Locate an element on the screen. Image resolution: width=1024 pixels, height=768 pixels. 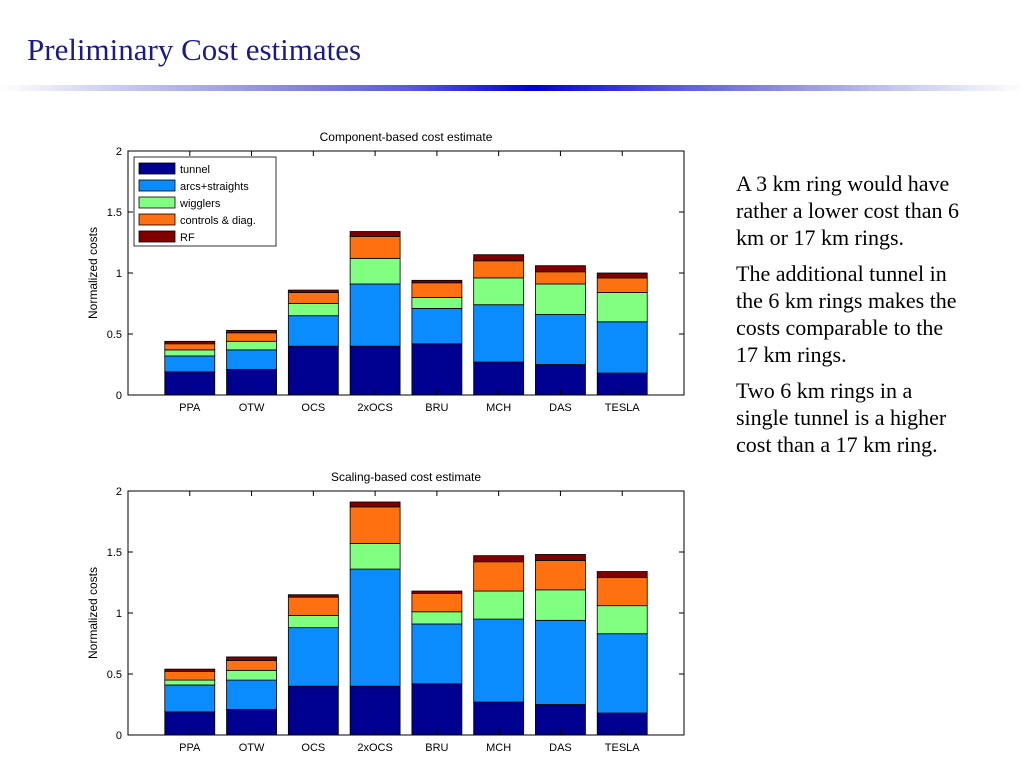
x-tick-label: TESLA is located at coordinates (623, 408).